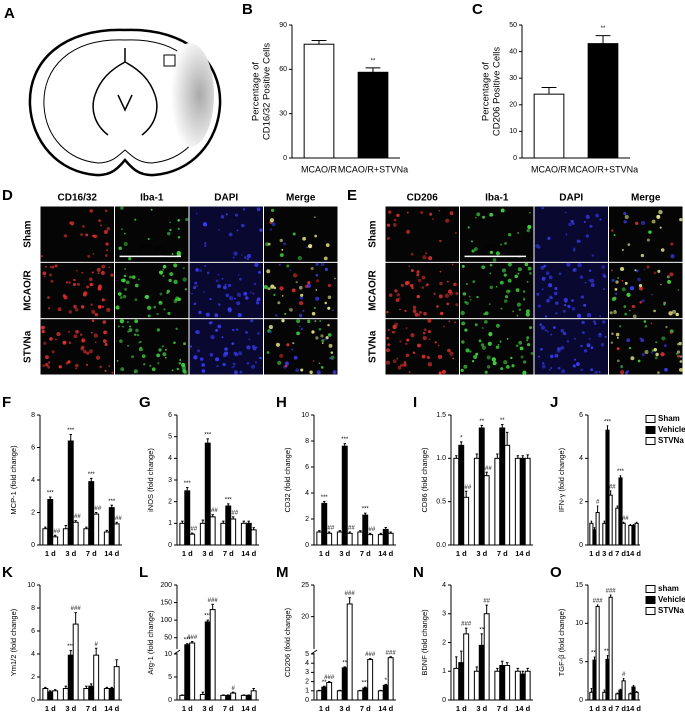 The width and height of the screenshot is (685, 719). I want to click on y-tick-label: 50, so click(513, 25).